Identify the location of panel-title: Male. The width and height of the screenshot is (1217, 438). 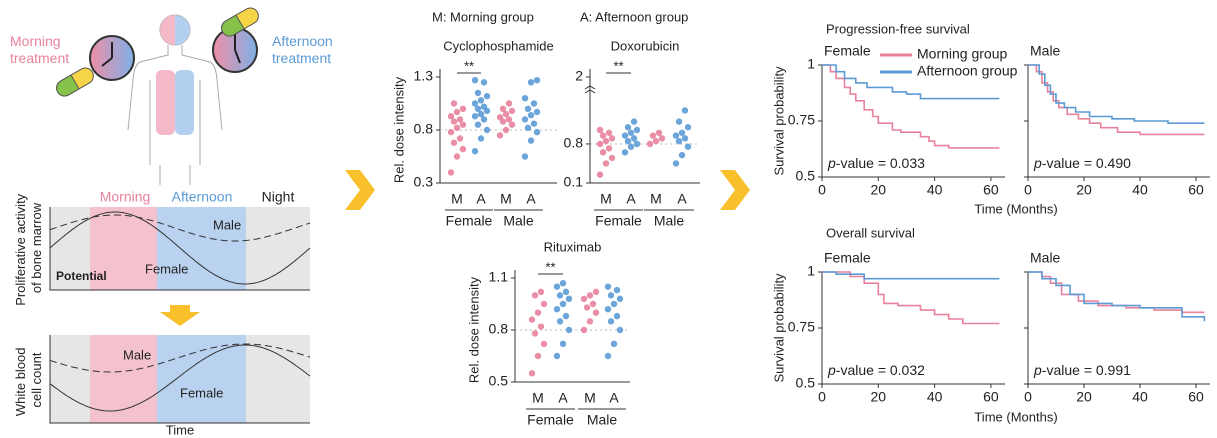
(1045, 258).